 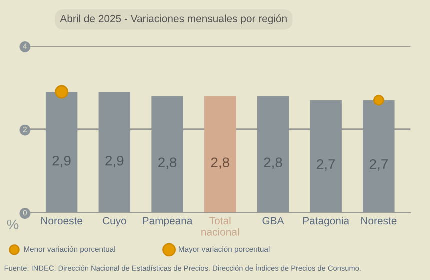 I want to click on x-tick-label: Cuyo, so click(x=114, y=222).